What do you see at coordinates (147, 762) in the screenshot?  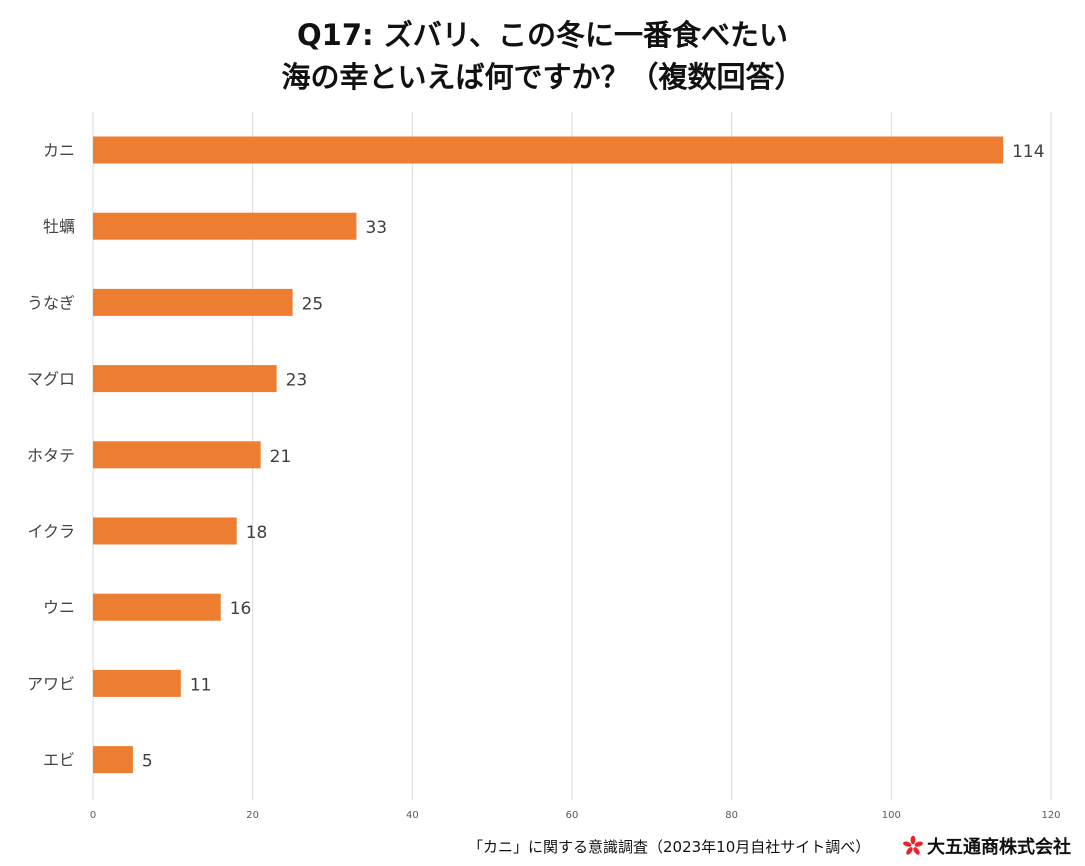 I see `data-label: 5` at bounding box center [147, 762].